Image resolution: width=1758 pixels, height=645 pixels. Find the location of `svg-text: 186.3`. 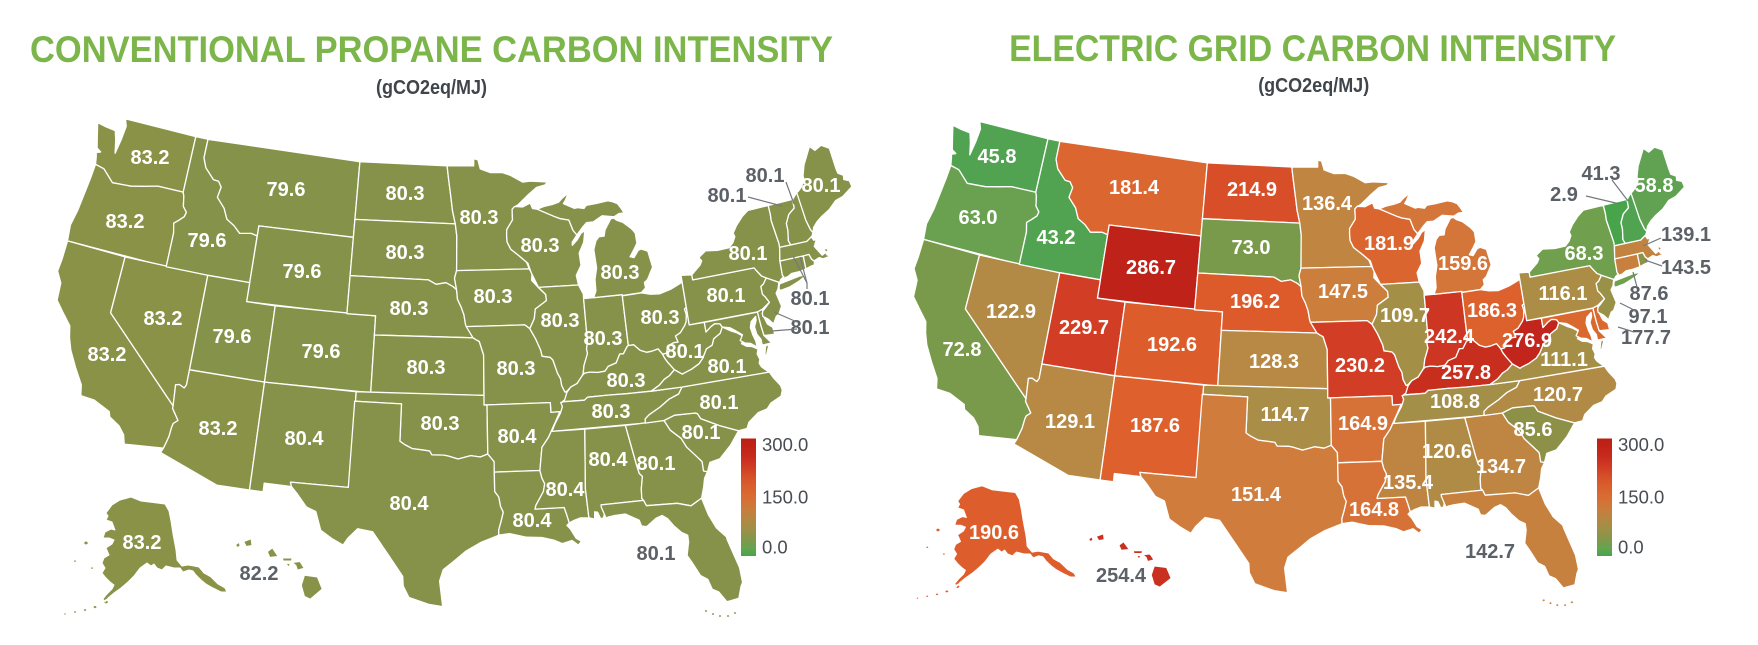

svg-text: 186.3 is located at coordinates (1492, 311).